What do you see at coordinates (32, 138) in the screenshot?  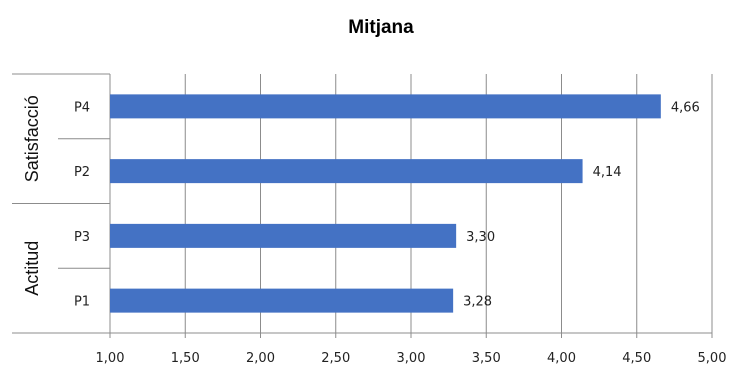 I see `group-label-0: Satisfacció` at bounding box center [32, 138].